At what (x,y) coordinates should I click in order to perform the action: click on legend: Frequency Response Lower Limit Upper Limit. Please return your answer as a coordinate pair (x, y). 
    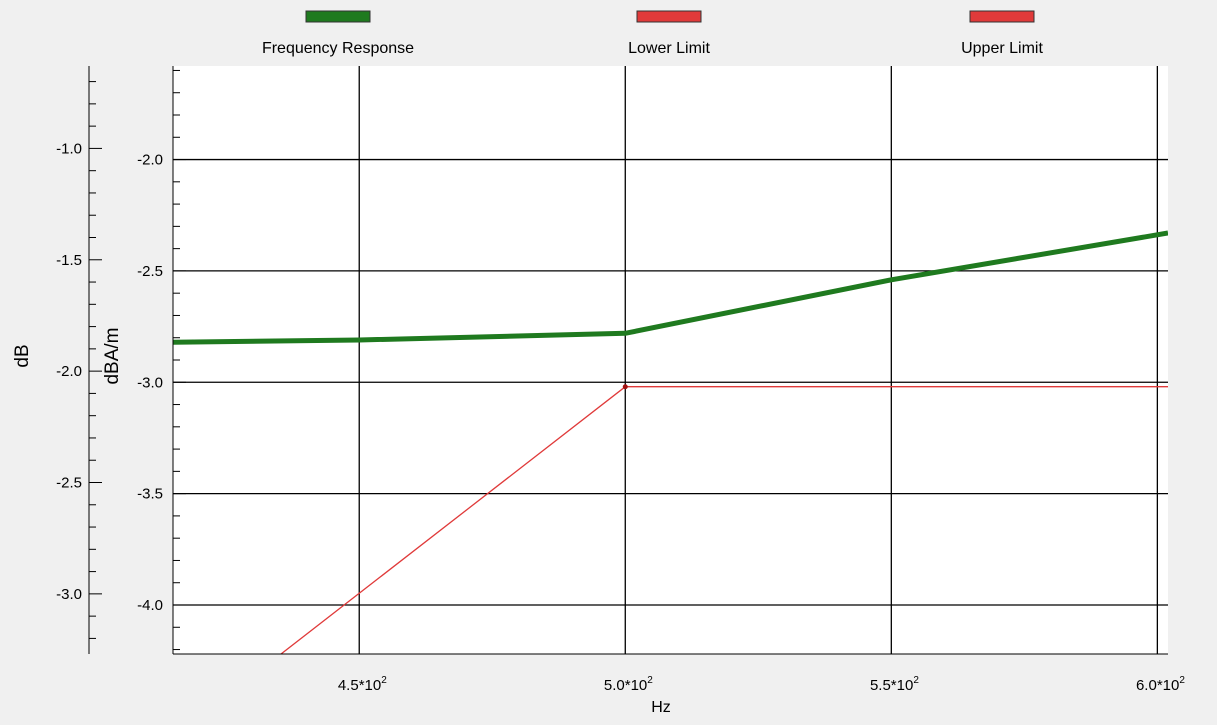
    Looking at the image, I should click on (652, 33).